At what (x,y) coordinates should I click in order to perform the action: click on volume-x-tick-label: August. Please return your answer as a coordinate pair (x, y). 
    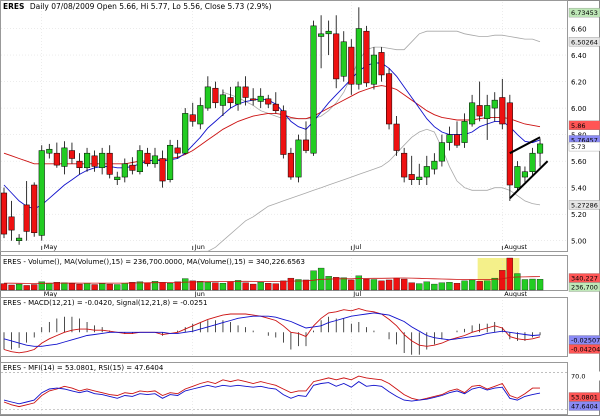
    Looking at the image, I should click on (515, 294).